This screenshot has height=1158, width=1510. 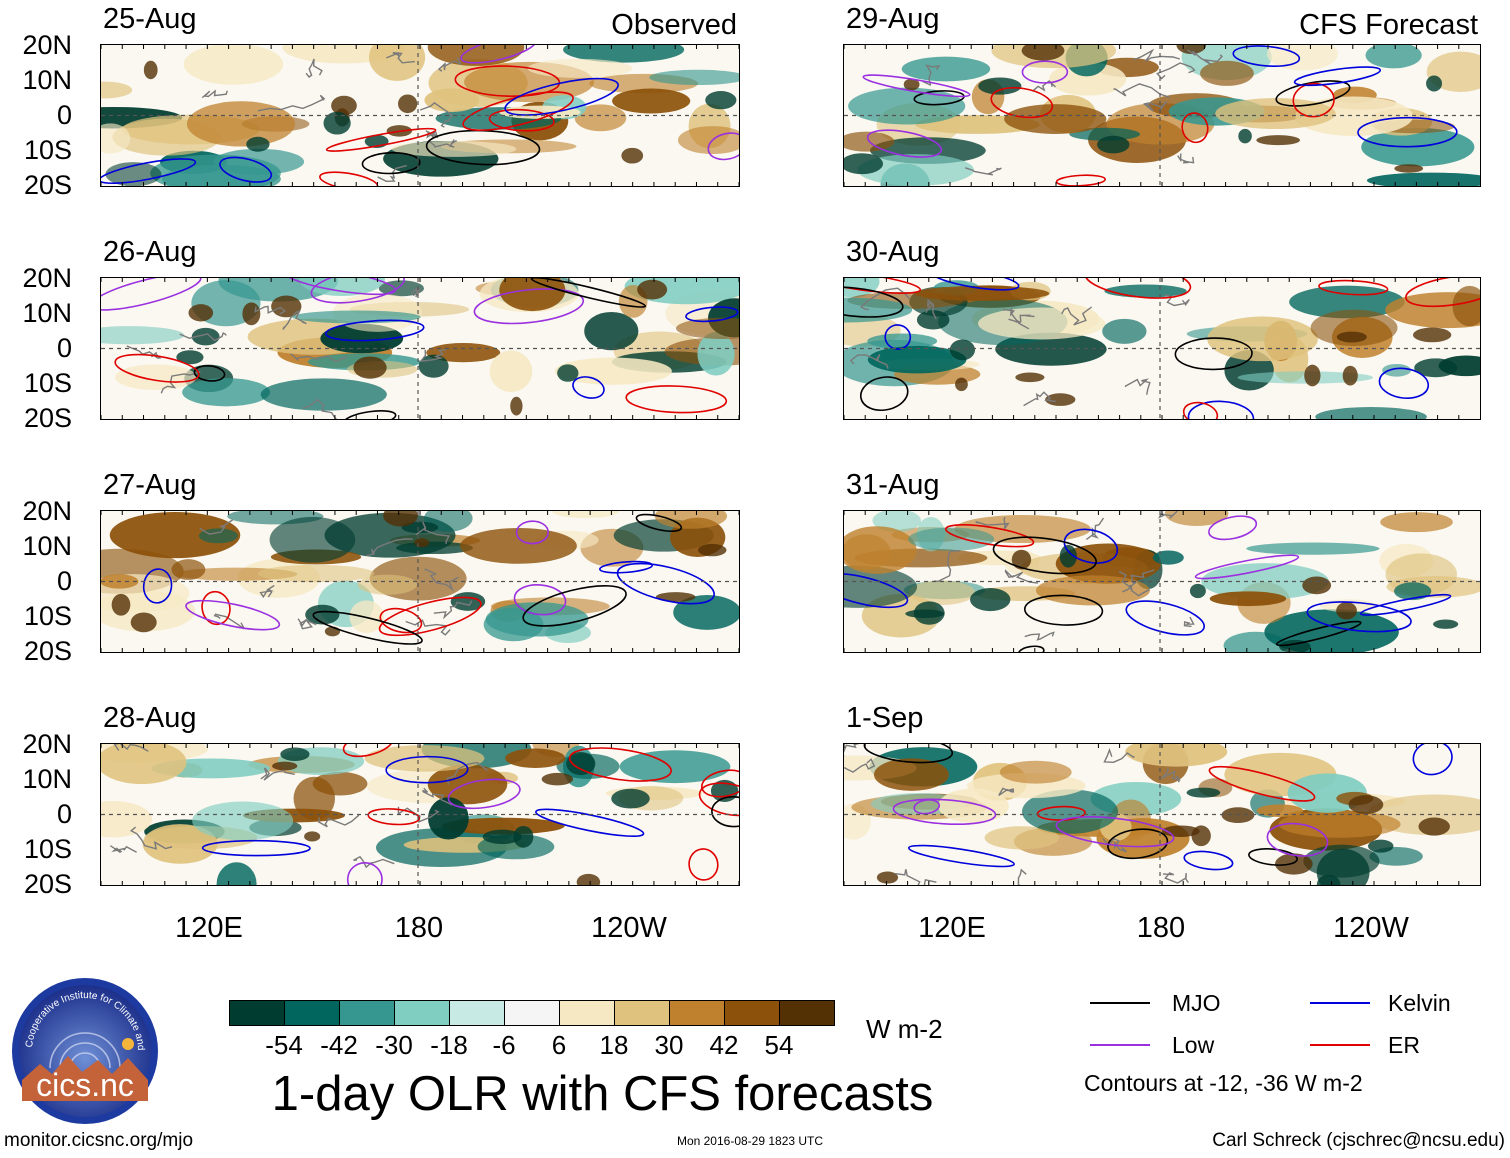 What do you see at coordinates (1358, 1140) in the screenshot?
I see `footer-credit: Carl Schreck (cjschrec@ncsu.edu)` at bounding box center [1358, 1140].